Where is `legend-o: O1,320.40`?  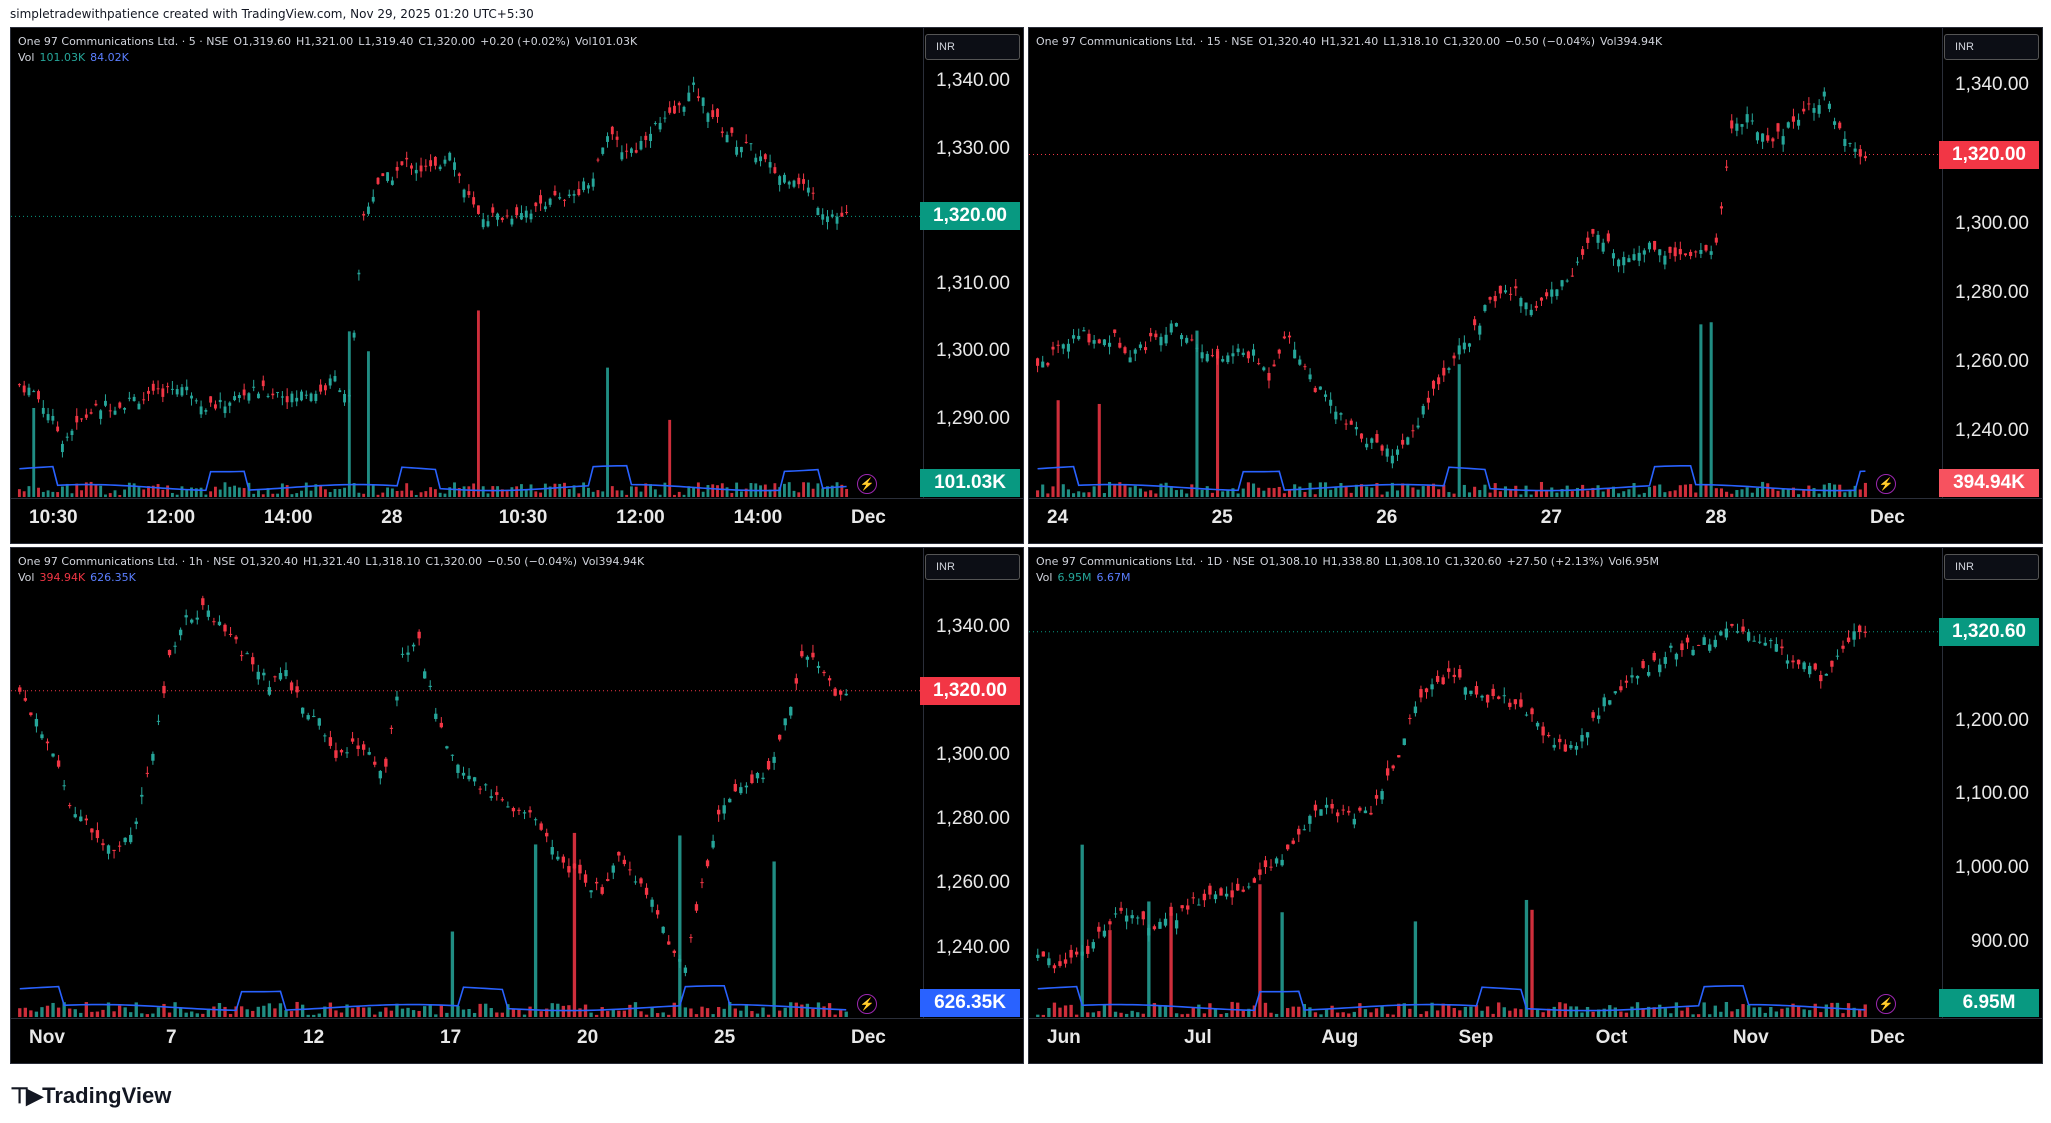
legend-o: O1,320.40 is located at coordinates (1287, 41).